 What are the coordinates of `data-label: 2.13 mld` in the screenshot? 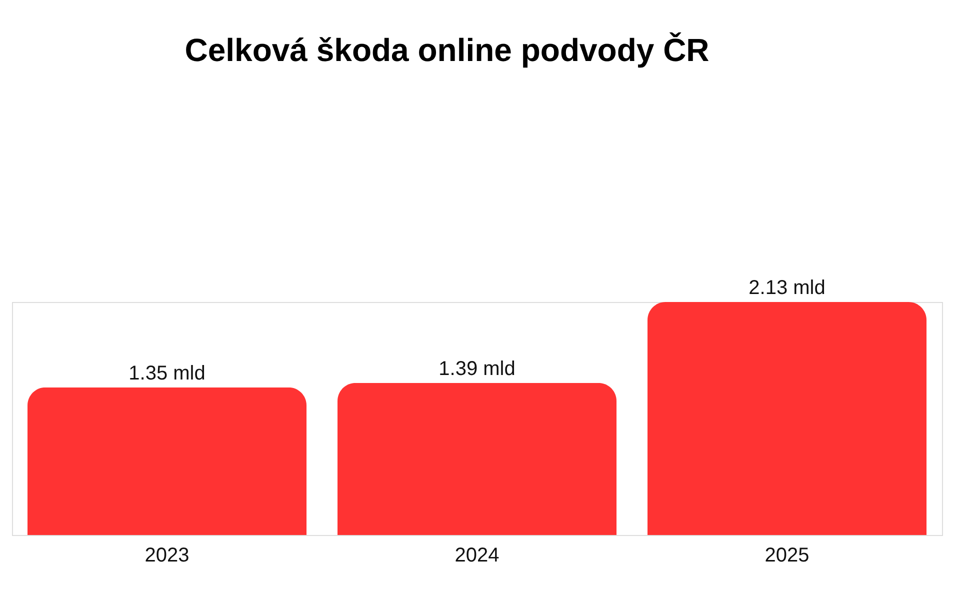 It's located at (787, 288).